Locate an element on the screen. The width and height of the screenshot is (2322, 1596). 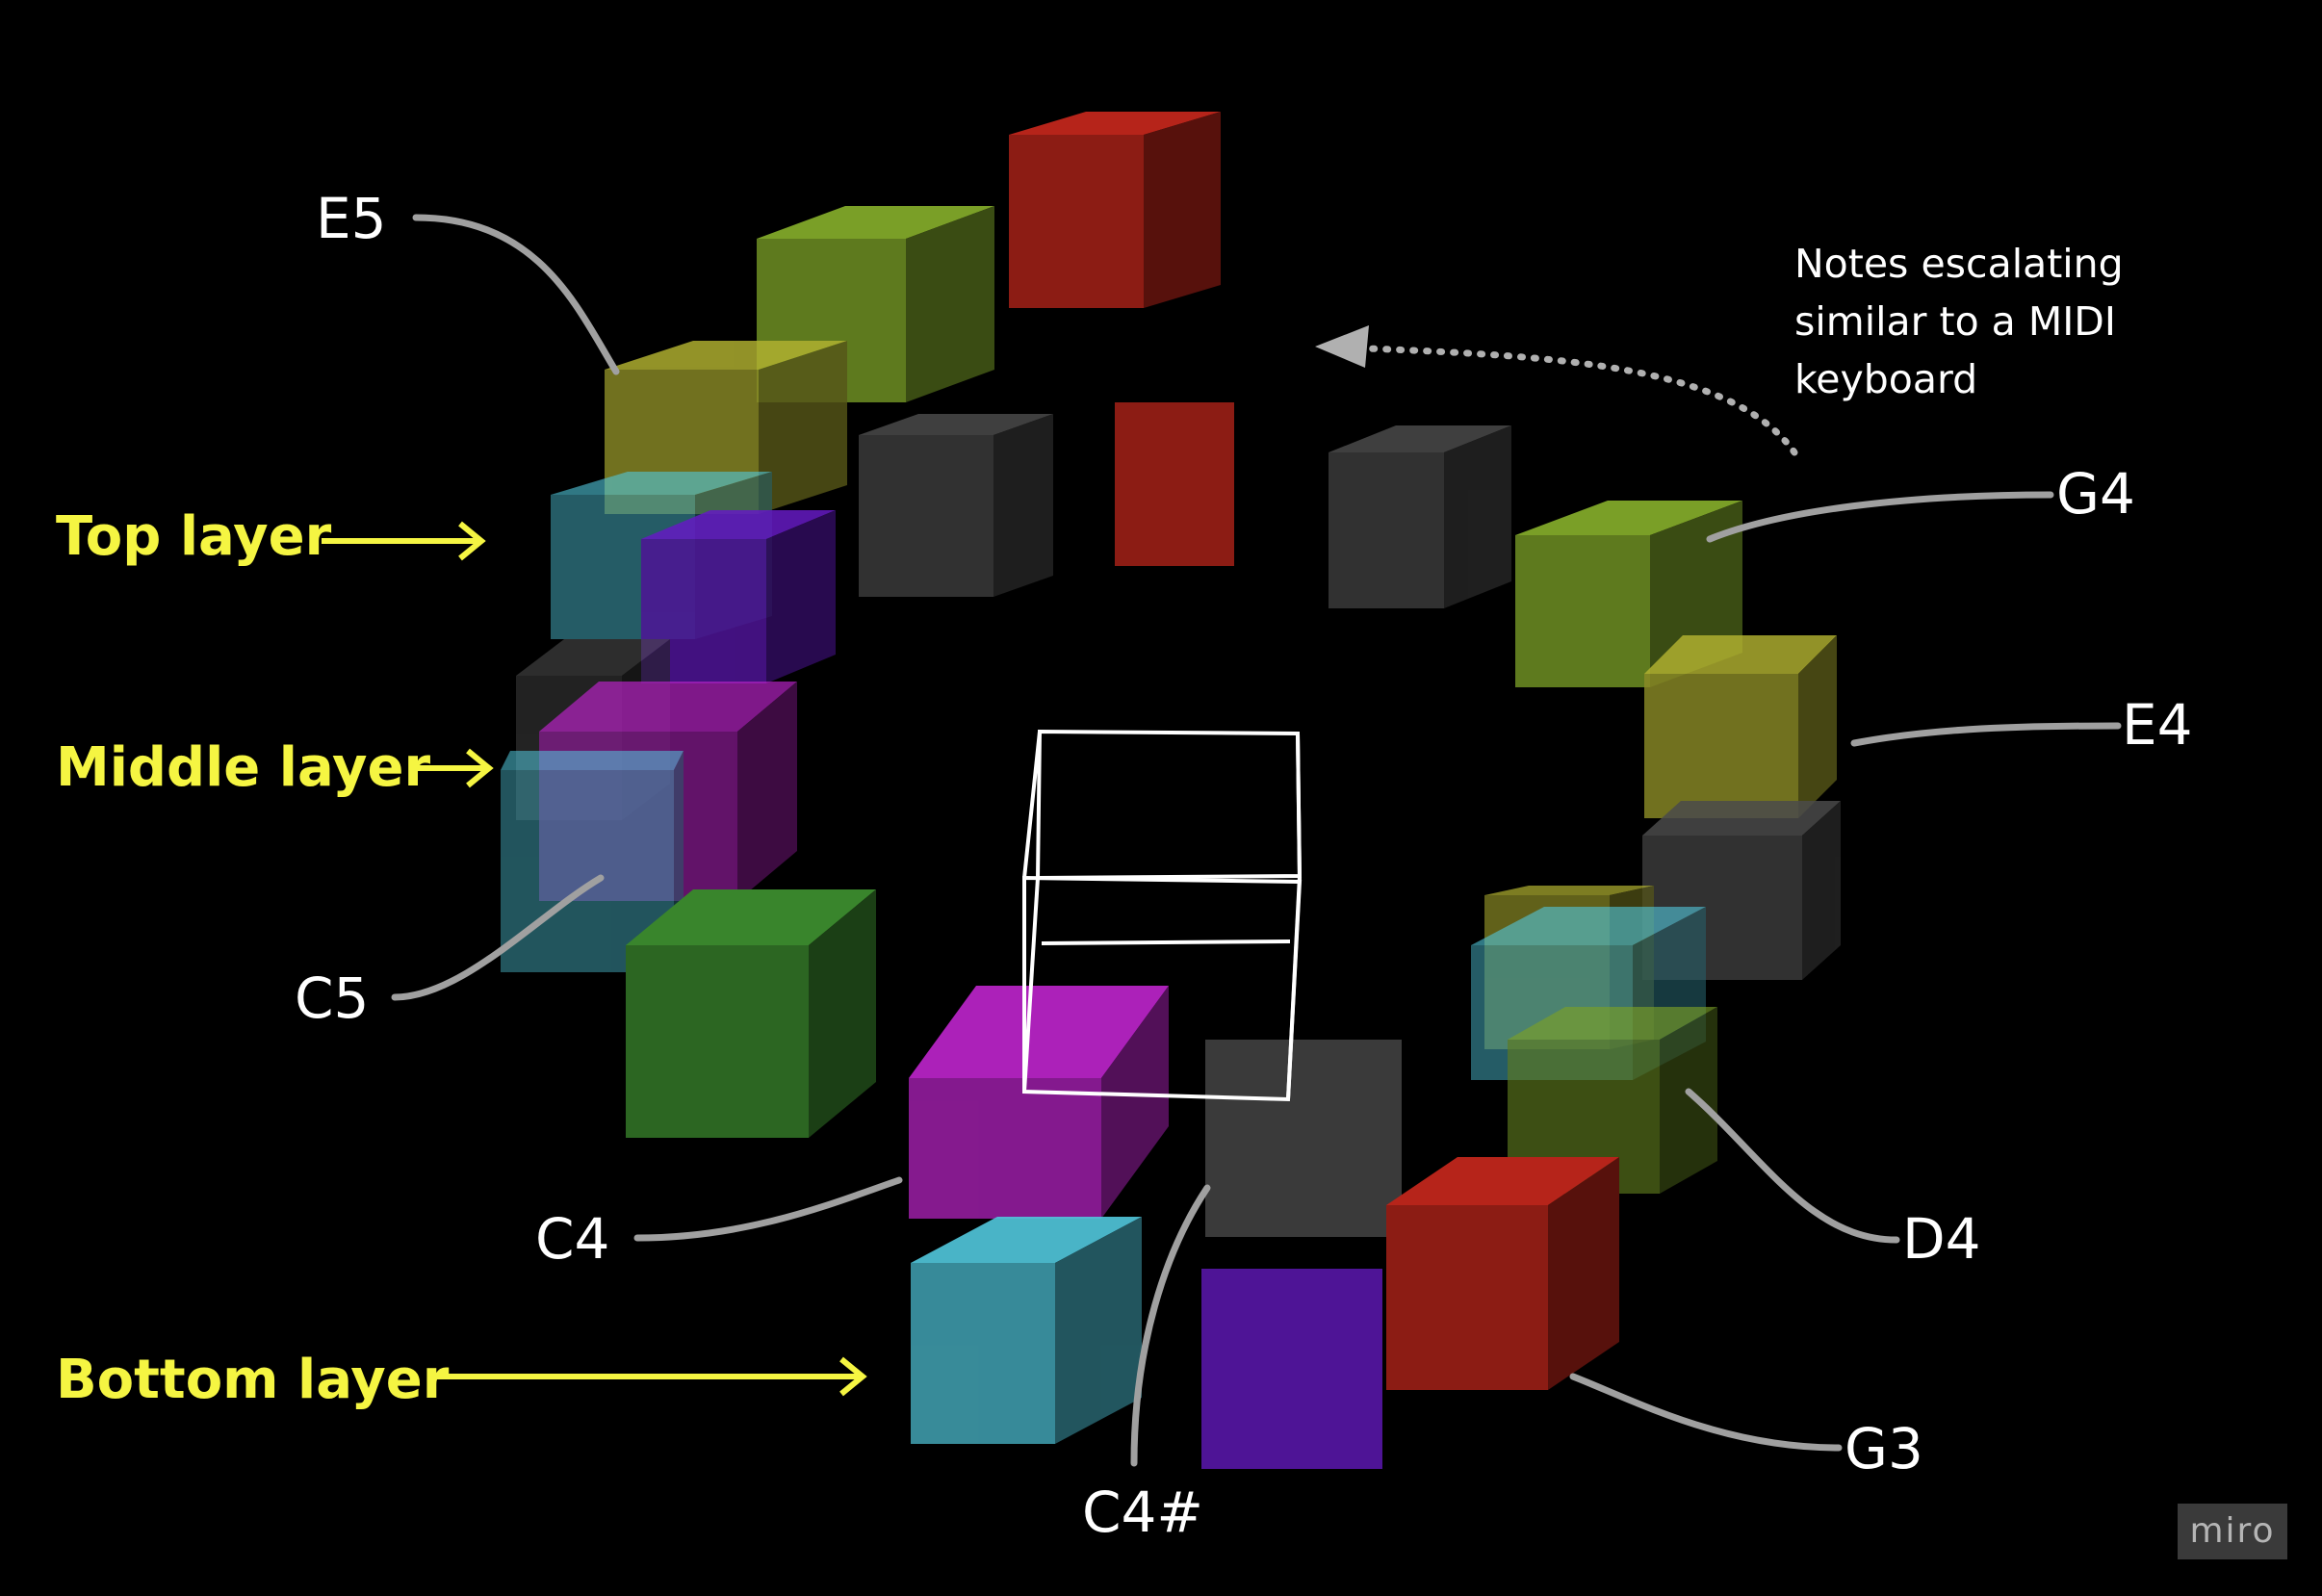
note-label-g4: G4 is located at coordinates (2095, 494).